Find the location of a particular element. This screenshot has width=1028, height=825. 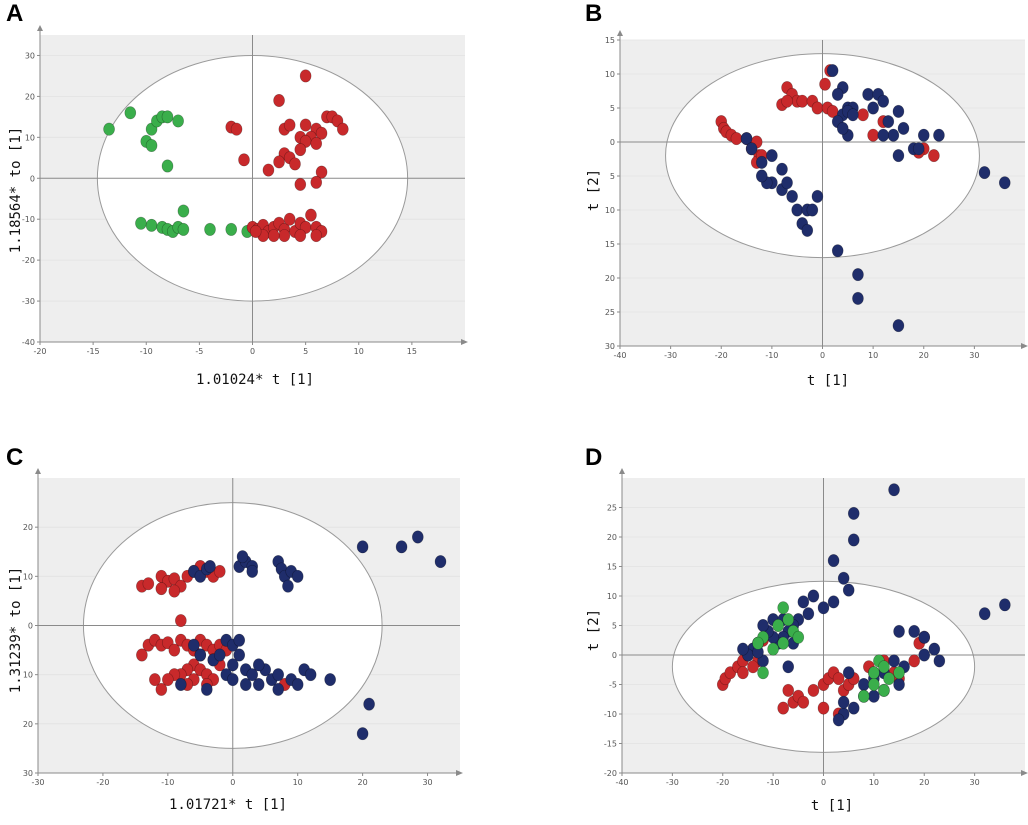

y-tick-label-d: 25 is located at coordinates (612, 508).